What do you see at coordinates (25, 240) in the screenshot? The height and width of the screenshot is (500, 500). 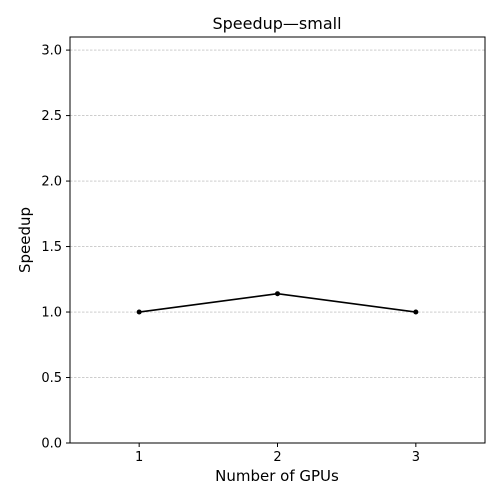 I see `y-axis-label: Speedup` at bounding box center [25, 240].